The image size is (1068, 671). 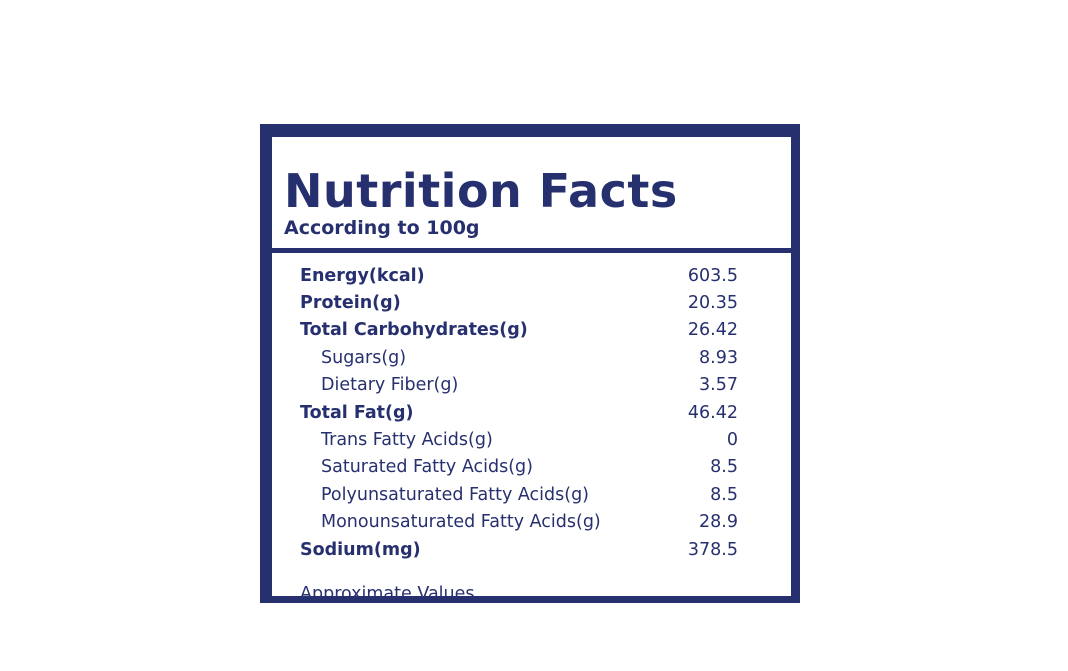 What do you see at coordinates (427, 467) in the screenshot?
I see `nutrient-label: Saturated Fatty Acids(g)` at bounding box center [427, 467].